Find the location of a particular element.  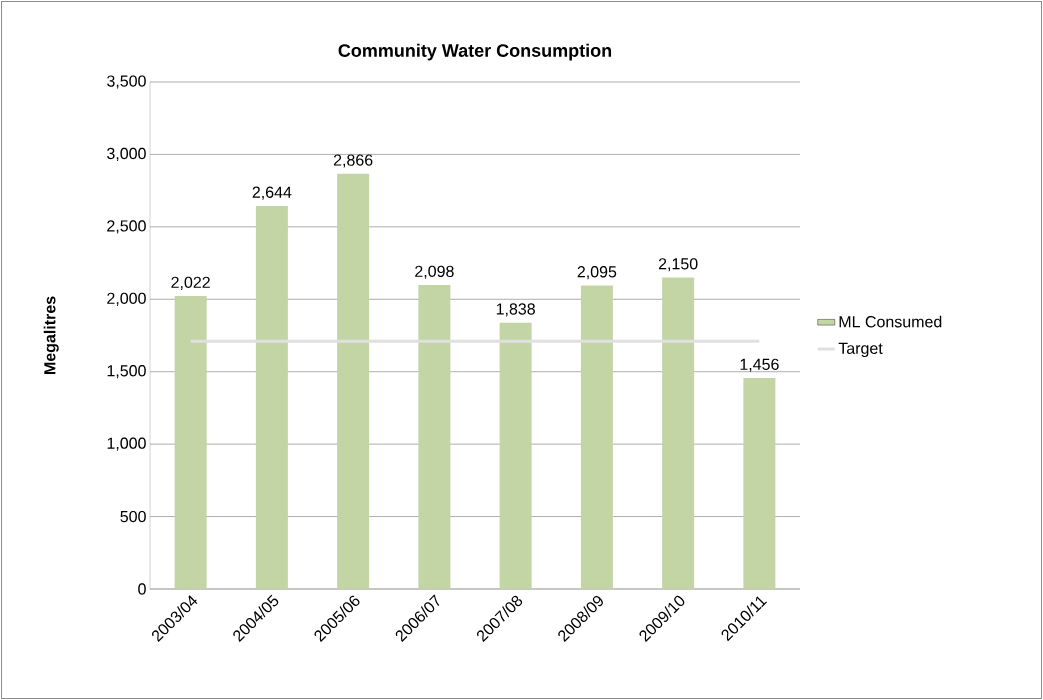

chart-title: Community Water Consumption is located at coordinates (475, 52).